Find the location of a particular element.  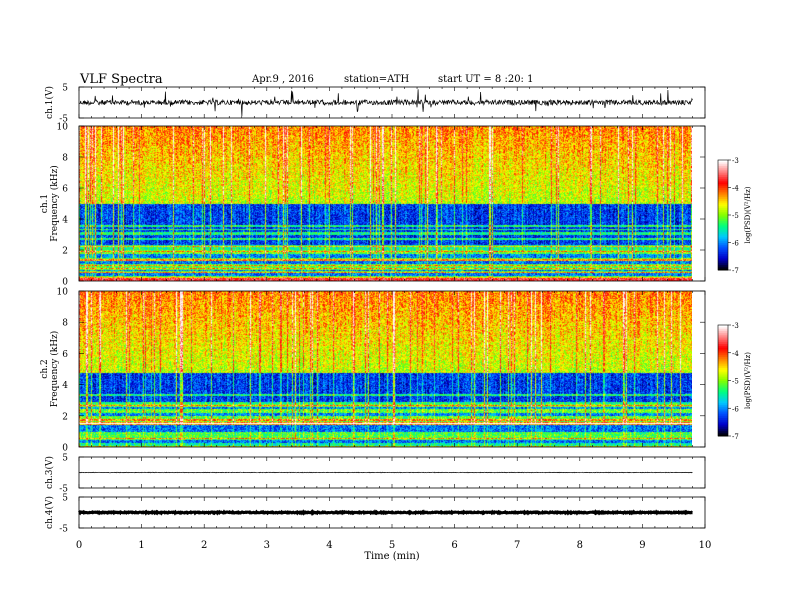

y-tick-label: 6 is located at coordinates (65, 190).